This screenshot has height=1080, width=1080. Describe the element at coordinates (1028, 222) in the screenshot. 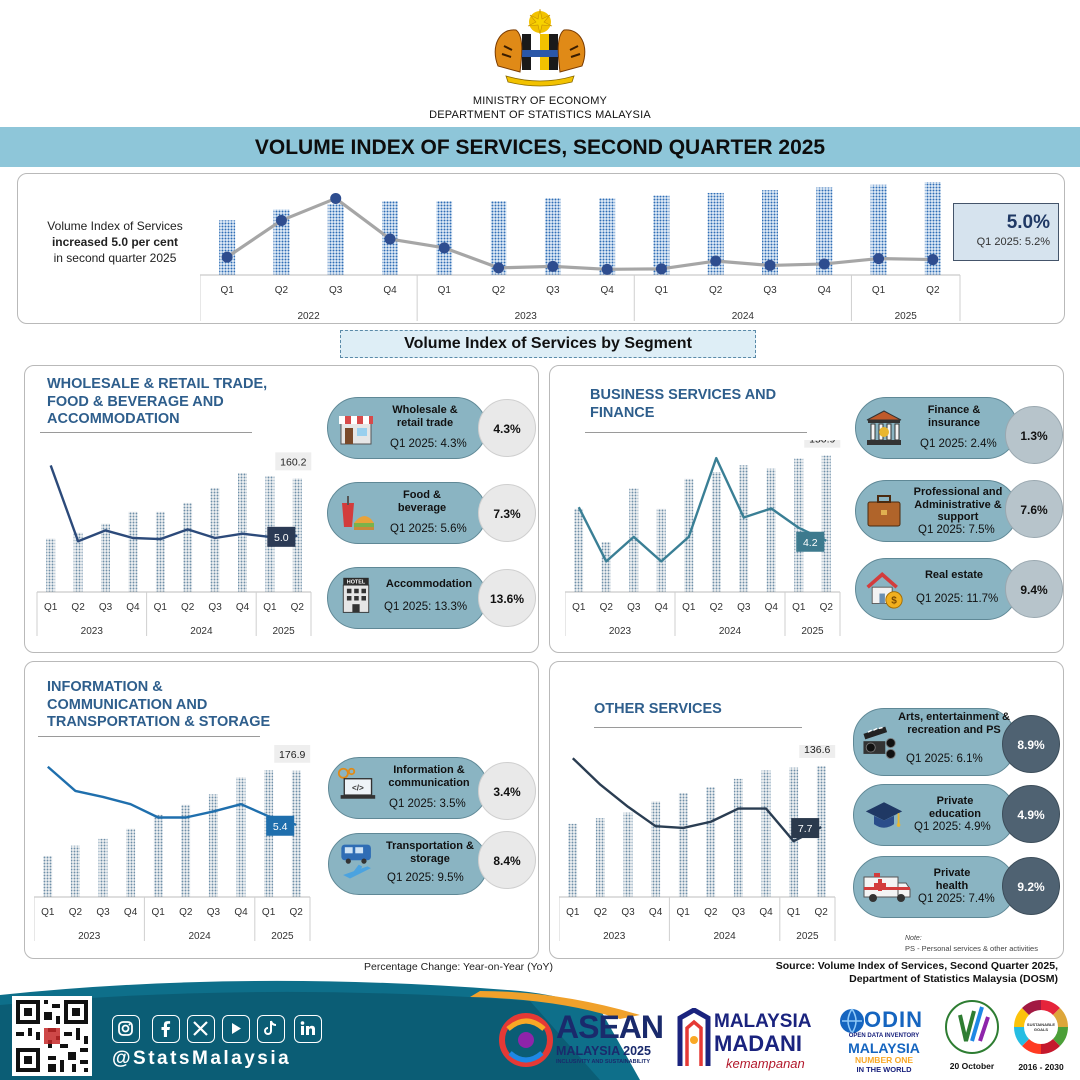

I see `headline-kpi-value: 5.0%` at that location.